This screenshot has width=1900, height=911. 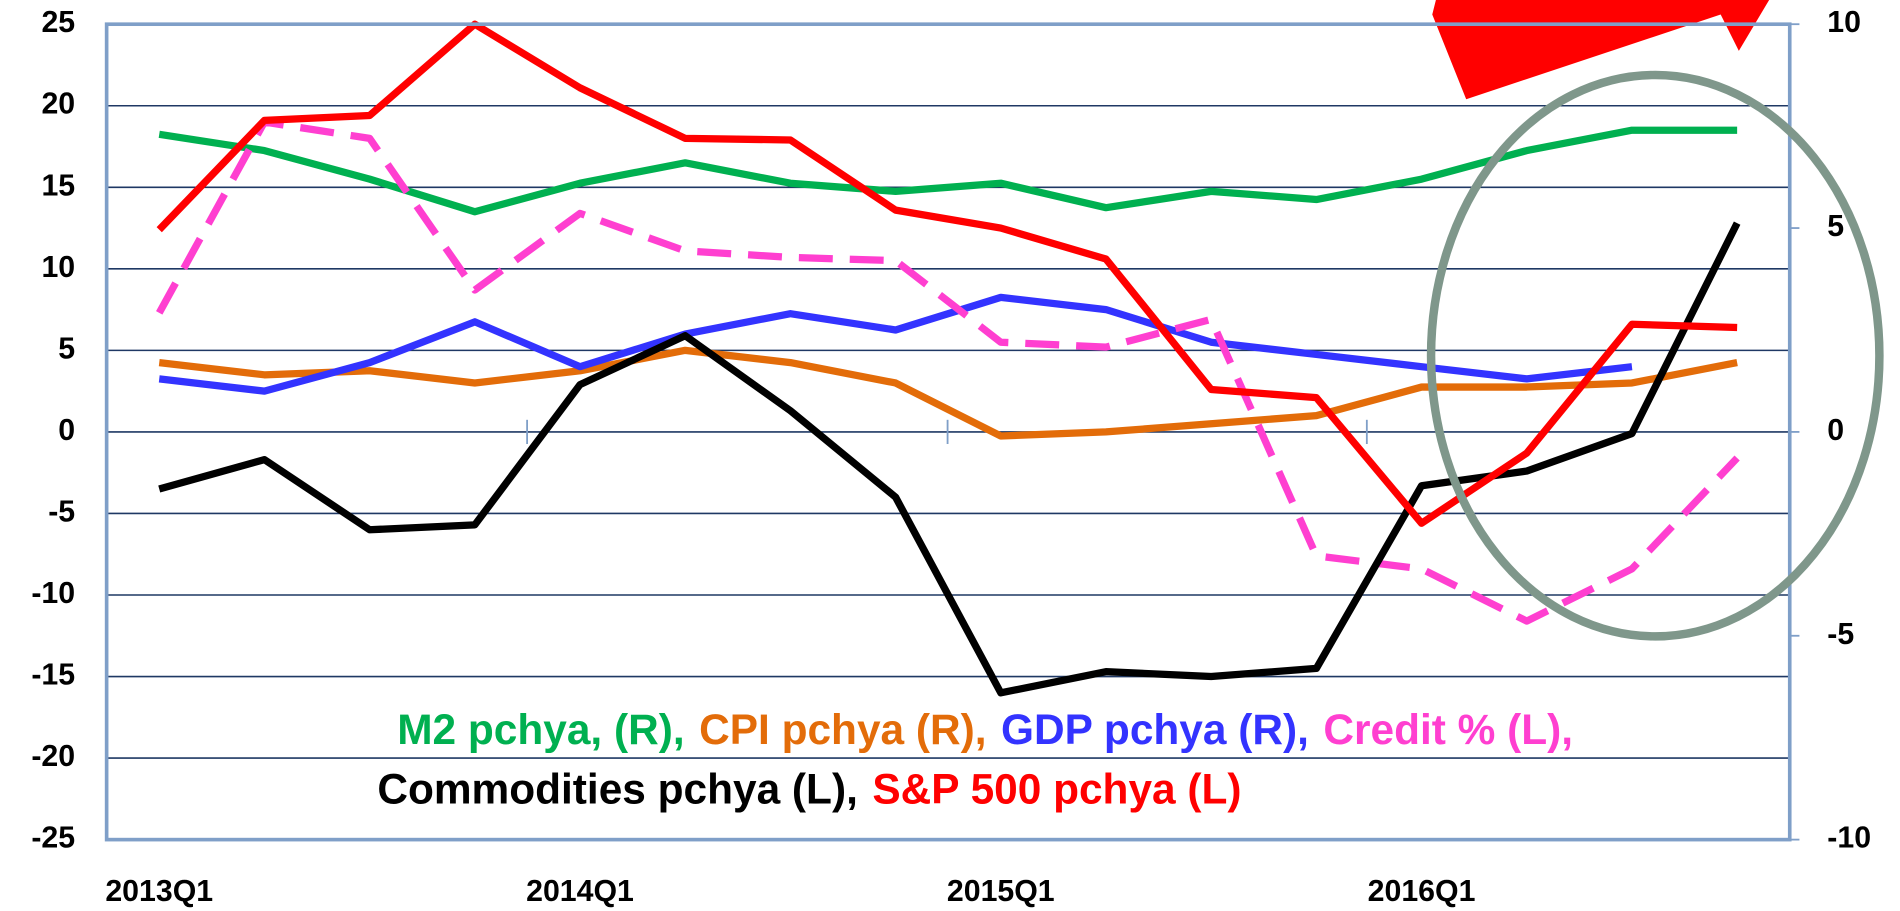 What do you see at coordinates (58, 185) in the screenshot?
I see `y-tick-label: 15` at bounding box center [58, 185].